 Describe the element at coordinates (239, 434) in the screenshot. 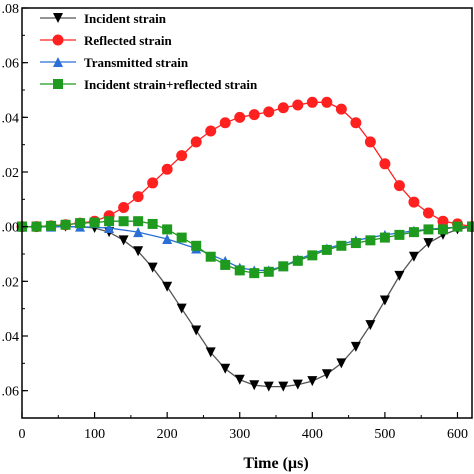

I see `x-tick-label: 300` at that location.